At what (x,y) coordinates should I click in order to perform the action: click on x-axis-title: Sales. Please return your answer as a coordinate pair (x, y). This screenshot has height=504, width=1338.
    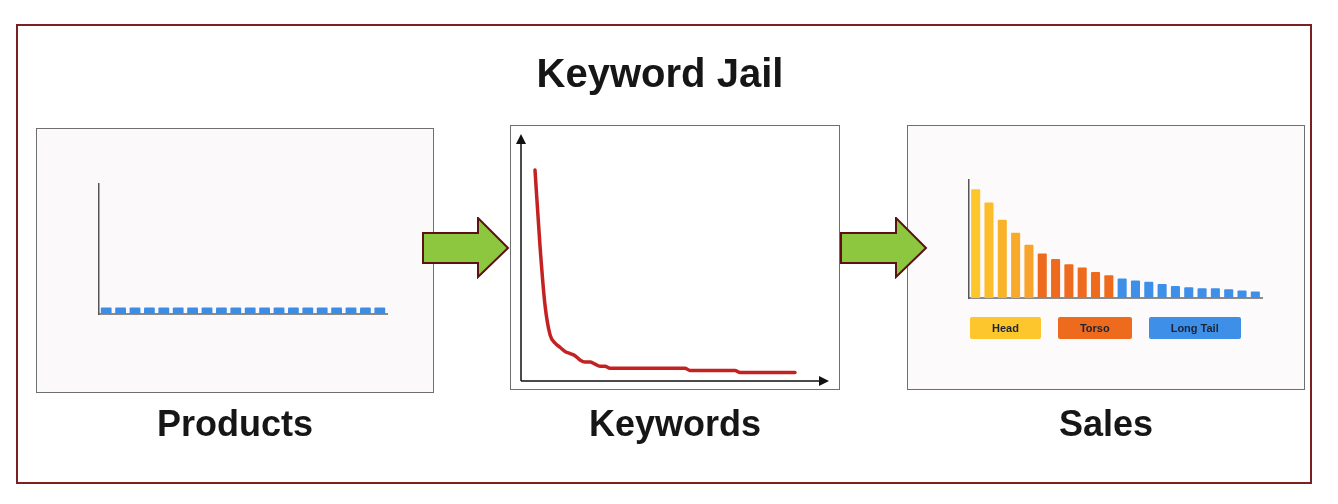
    Looking at the image, I should click on (1106, 424).